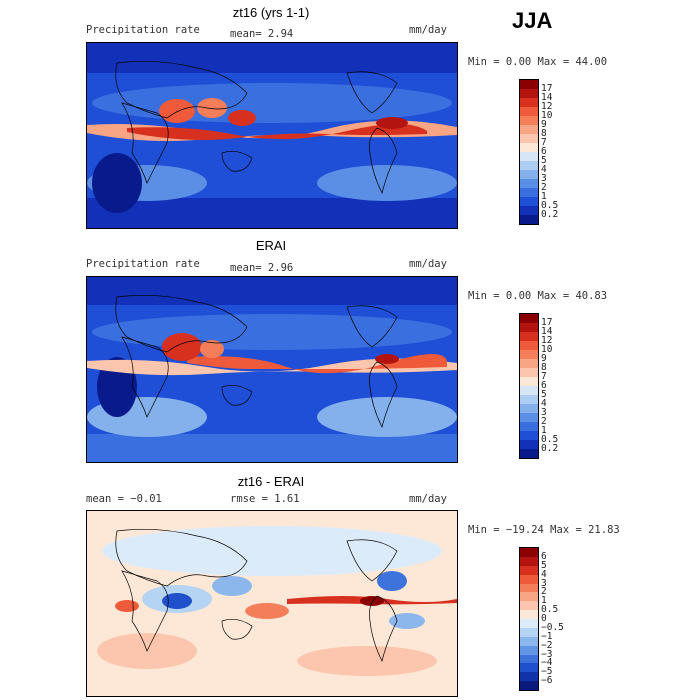 This screenshot has width=700, height=700. What do you see at coordinates (547, 645) in the screenshot?
I see `colorbar-tick-label: −2` at bounding box center [547, 645].